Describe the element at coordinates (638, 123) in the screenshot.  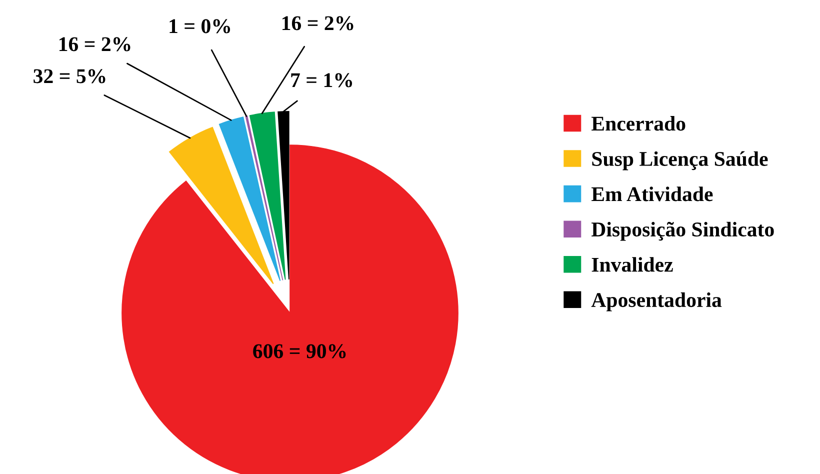
I see `legend-label: Encerrado` at that location.